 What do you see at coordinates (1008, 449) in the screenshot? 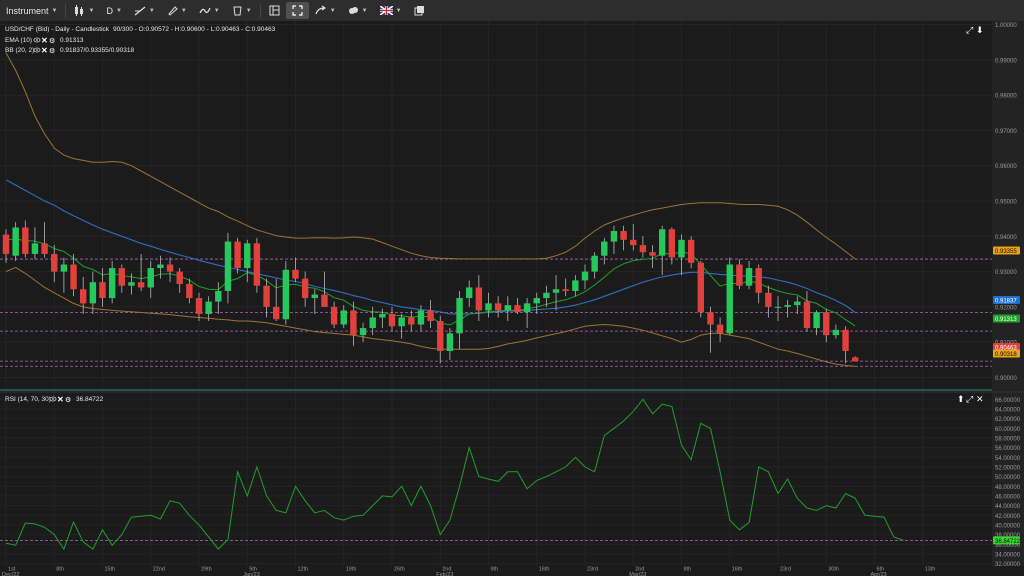
I see `rsi-tick-label: 56.00000` at bounding box center [1008, 449].